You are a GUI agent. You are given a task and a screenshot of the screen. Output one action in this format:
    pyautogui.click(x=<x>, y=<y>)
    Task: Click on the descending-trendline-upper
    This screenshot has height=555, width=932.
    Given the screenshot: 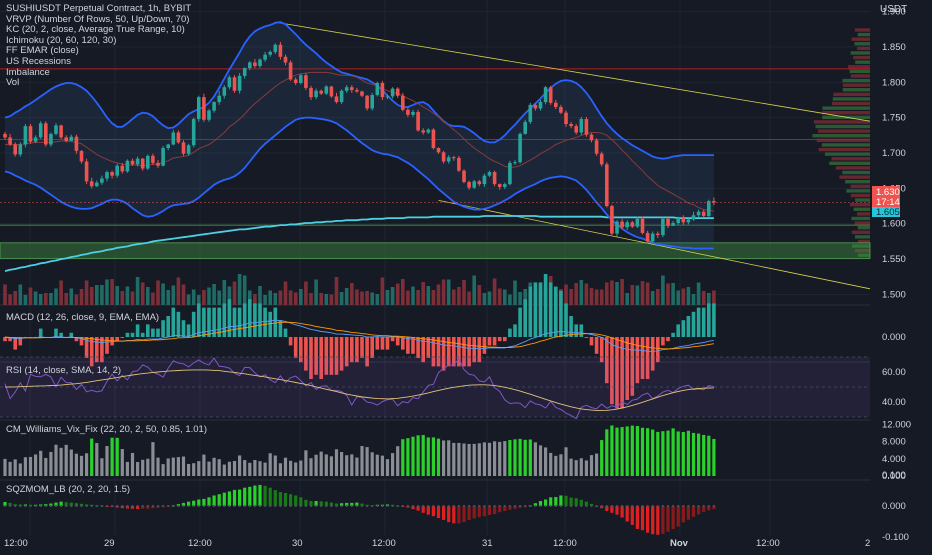 What is the action you would take?
    pyautogui.click(x=573, y=71)
    